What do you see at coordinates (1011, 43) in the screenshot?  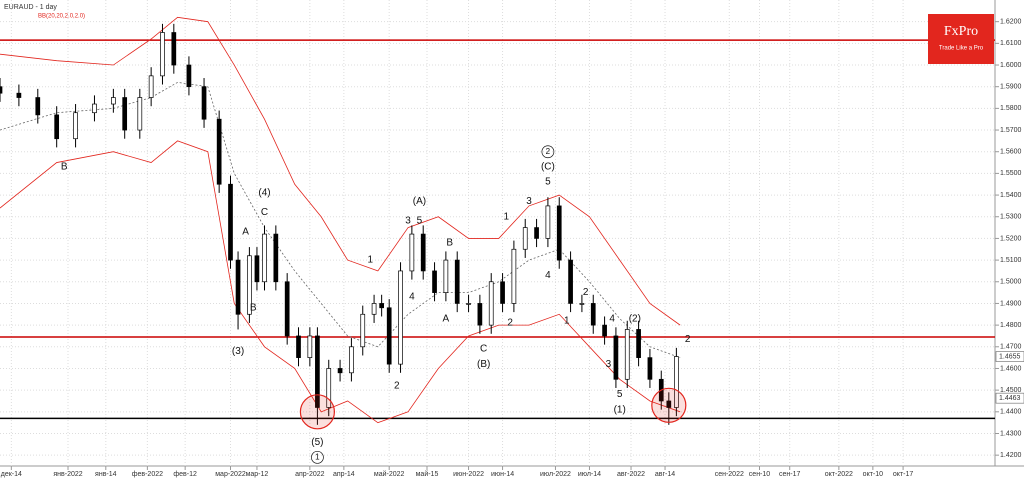 I see `y-tick-label: 1.6100` at bounding box center [1011, 43].